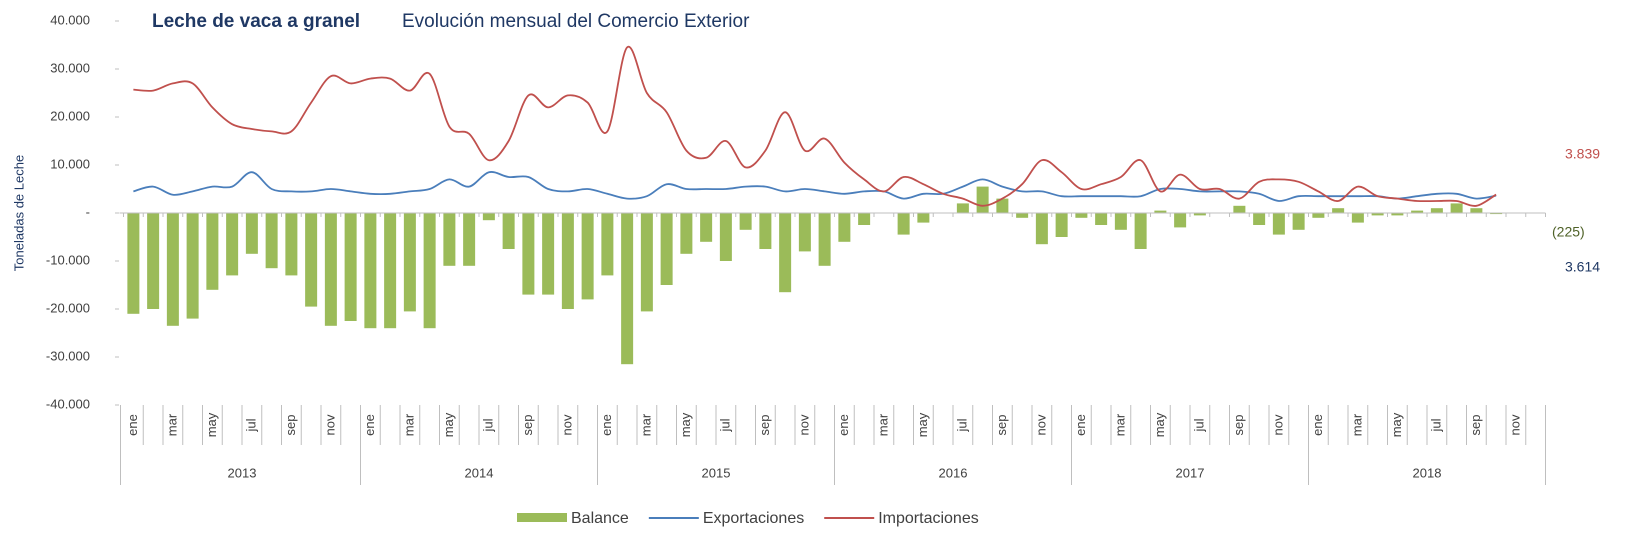 The width and height of the screenshot is (1630, 550). I want to click on y-tick-label: 10.000, so click(70, 163).